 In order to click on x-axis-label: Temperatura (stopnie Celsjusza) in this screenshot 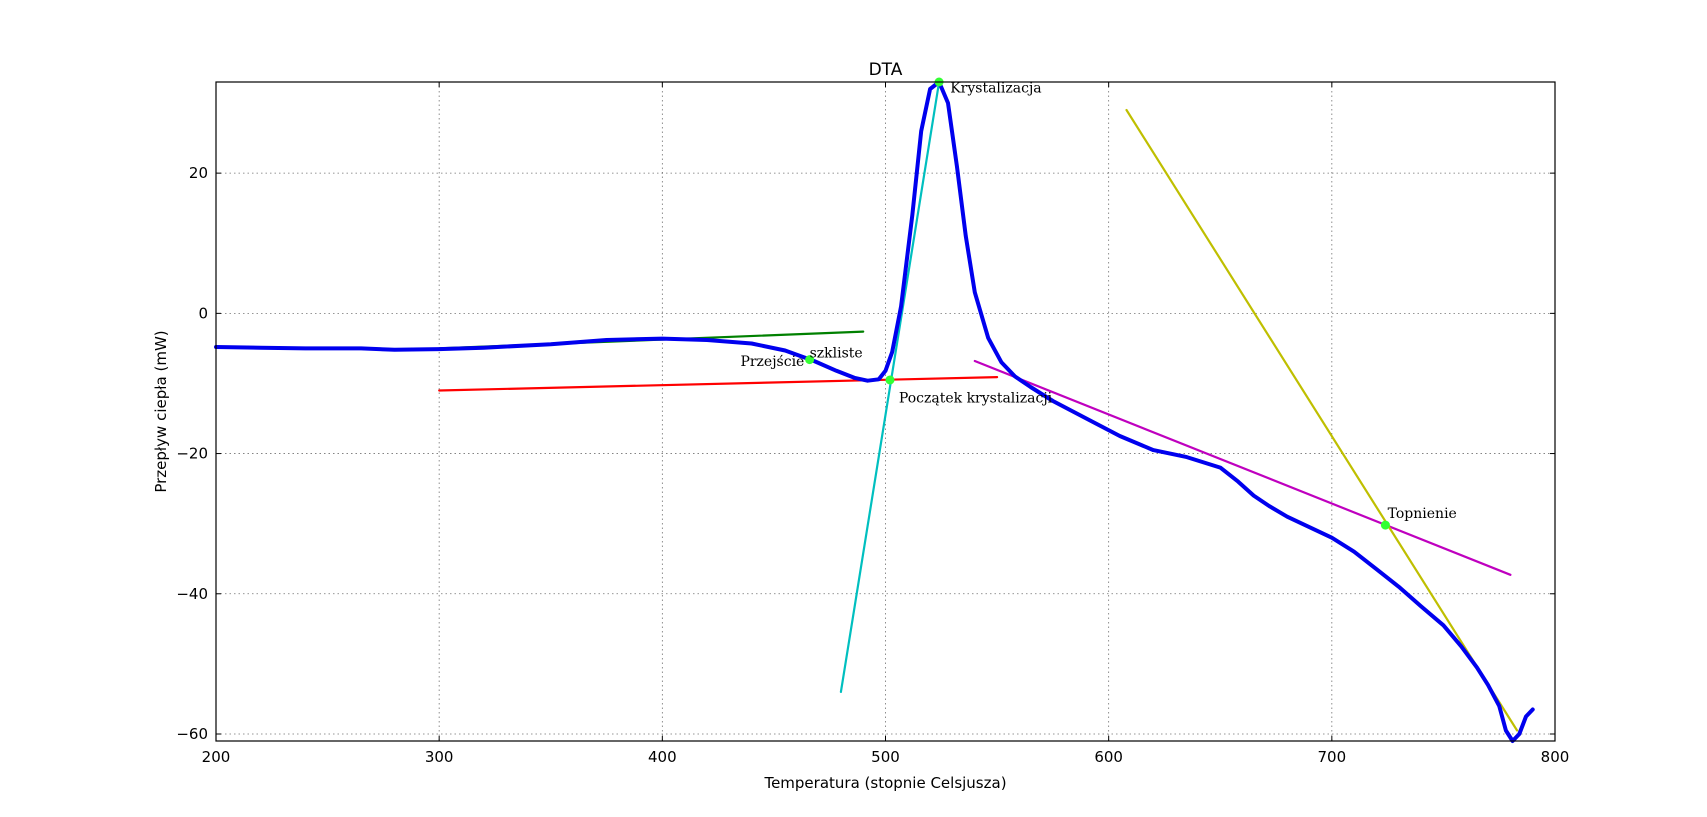, I will do `click(884, 783)`.